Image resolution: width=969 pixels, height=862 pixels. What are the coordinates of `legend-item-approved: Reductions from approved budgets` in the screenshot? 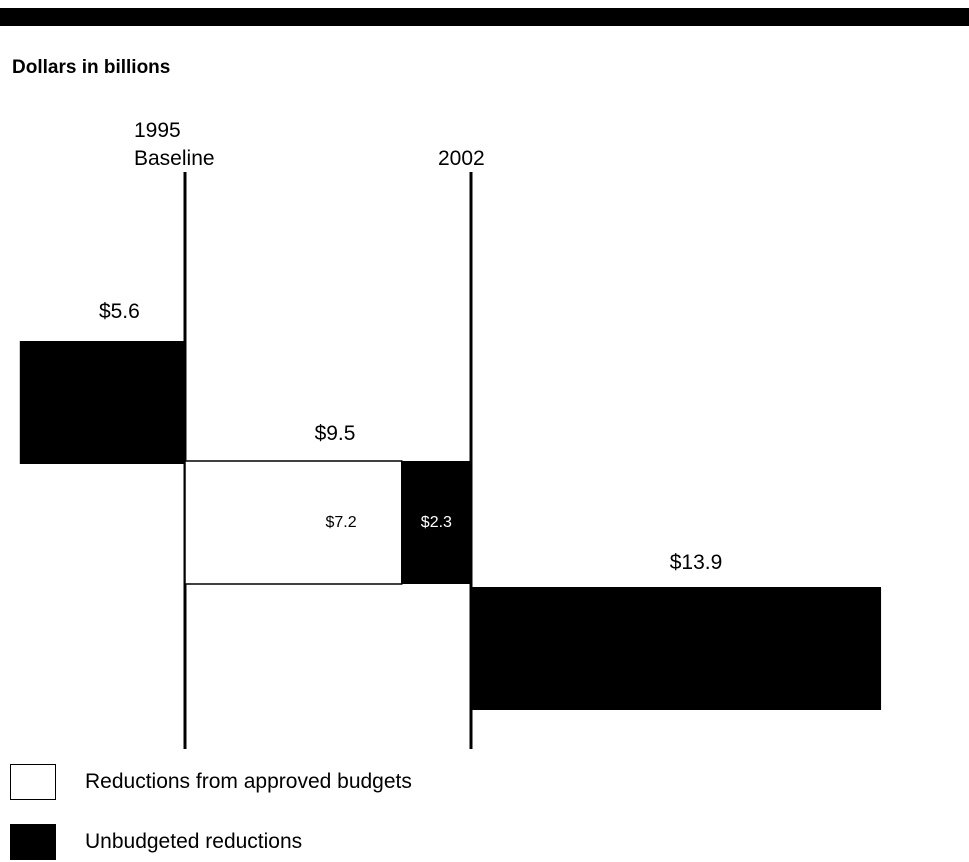 It's located at (211, 782).